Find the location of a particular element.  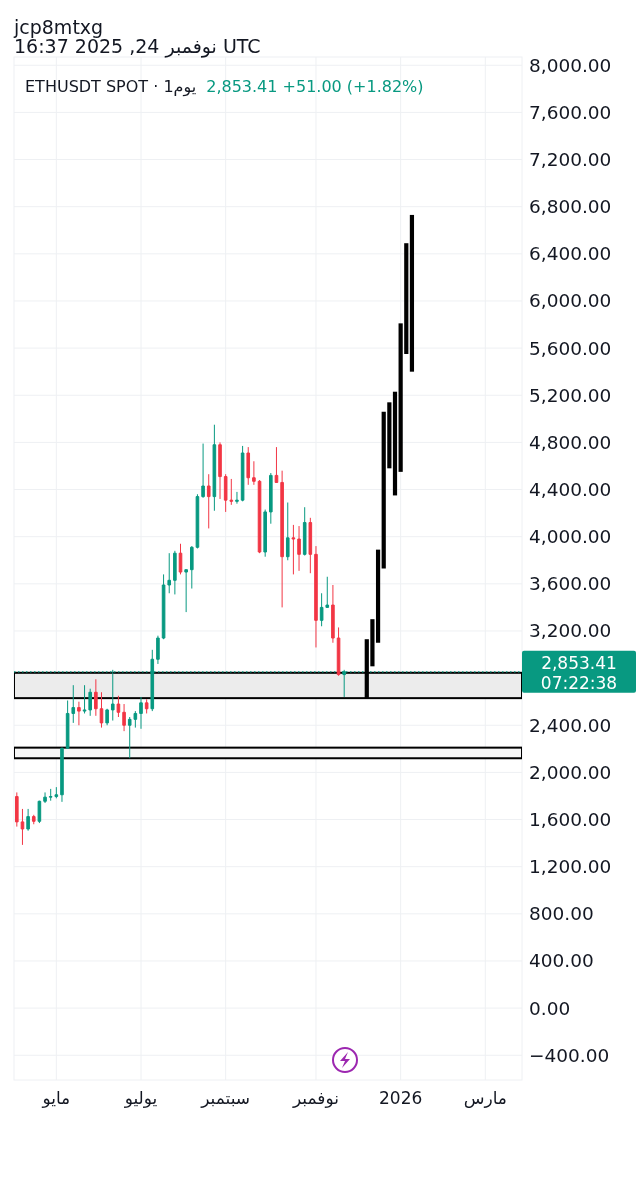

text: ETHUSDT SPOT · 1يوم is located at coordinates (111, 87).